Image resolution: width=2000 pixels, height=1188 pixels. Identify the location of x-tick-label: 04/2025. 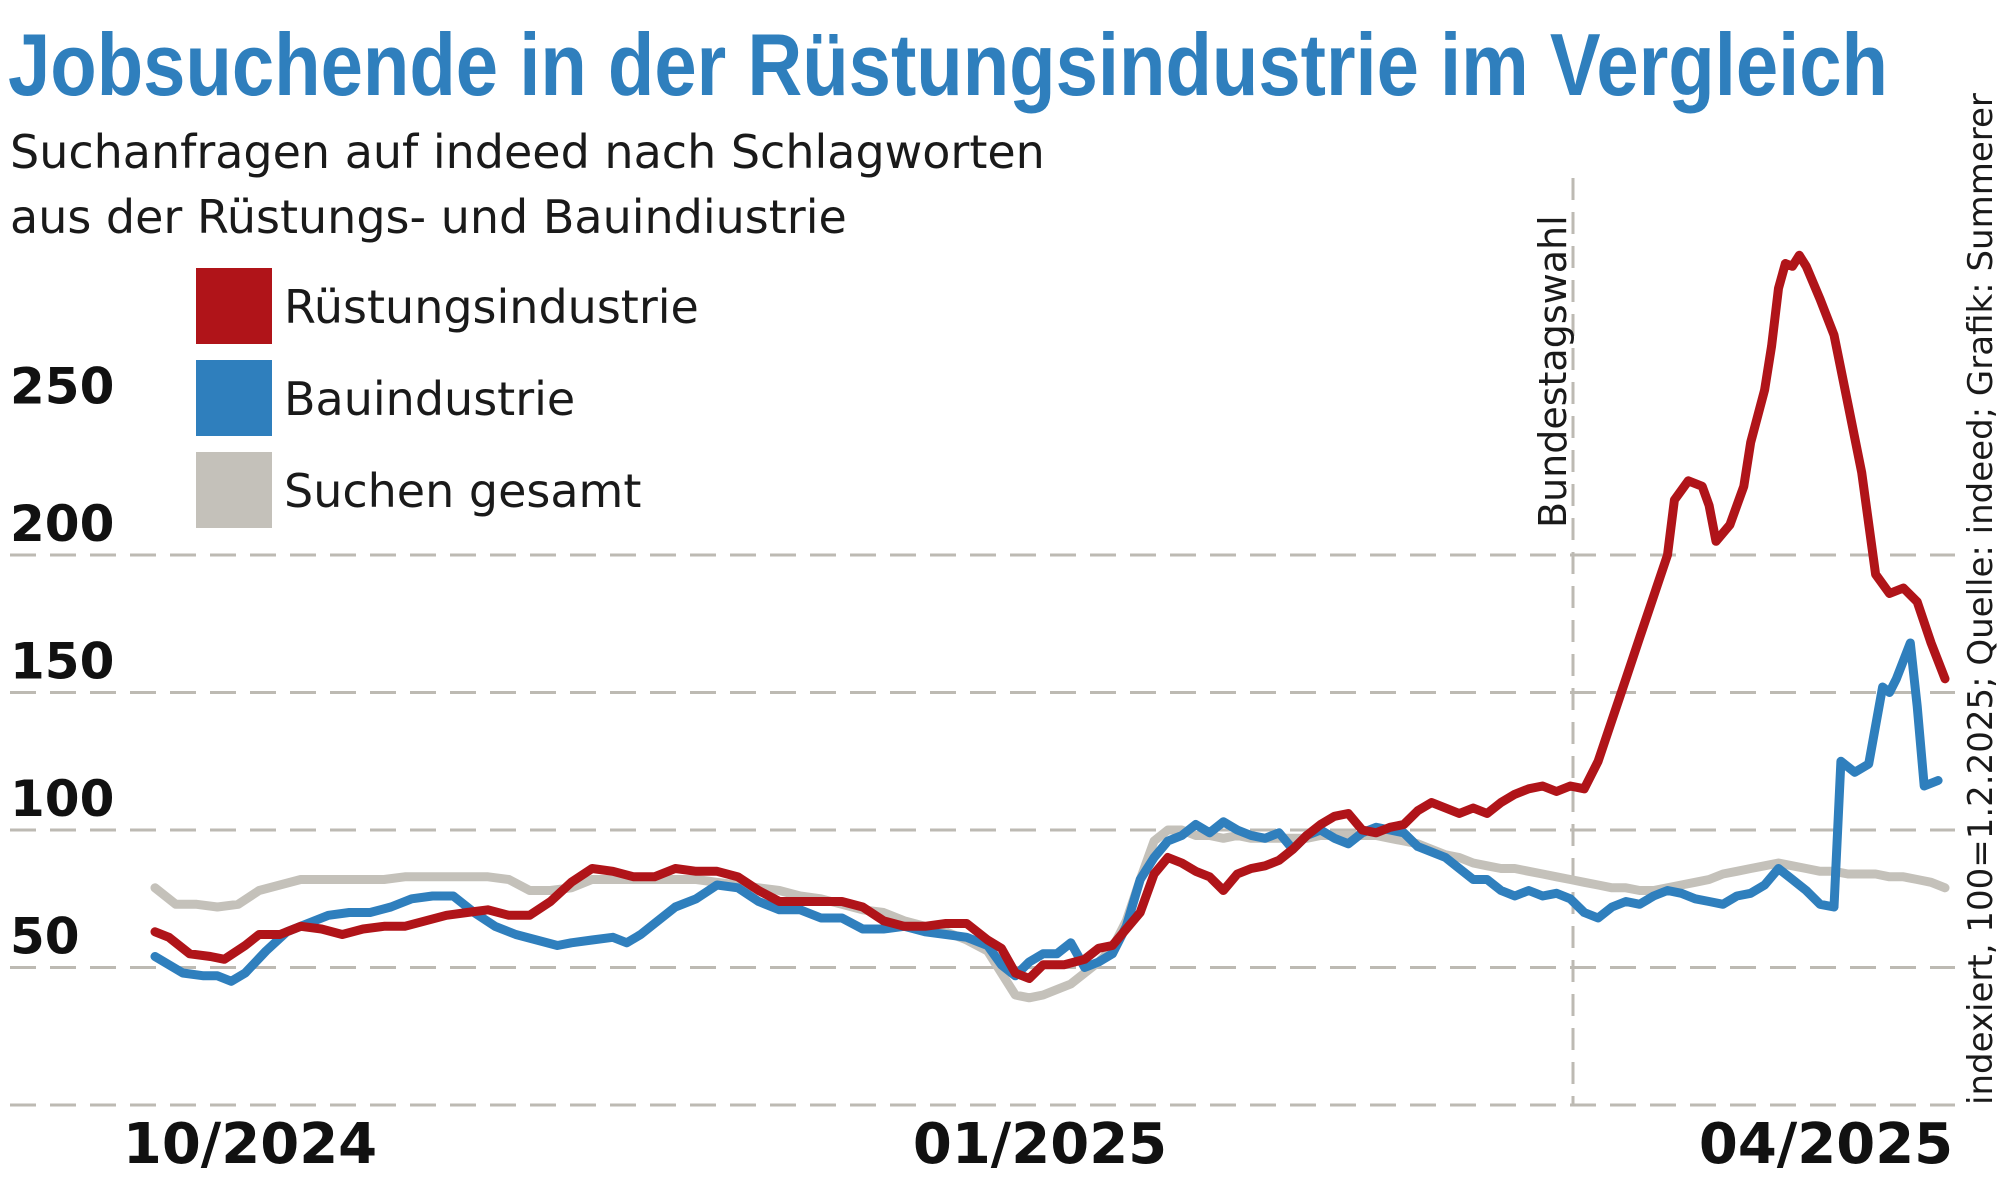
(1826, 1144).